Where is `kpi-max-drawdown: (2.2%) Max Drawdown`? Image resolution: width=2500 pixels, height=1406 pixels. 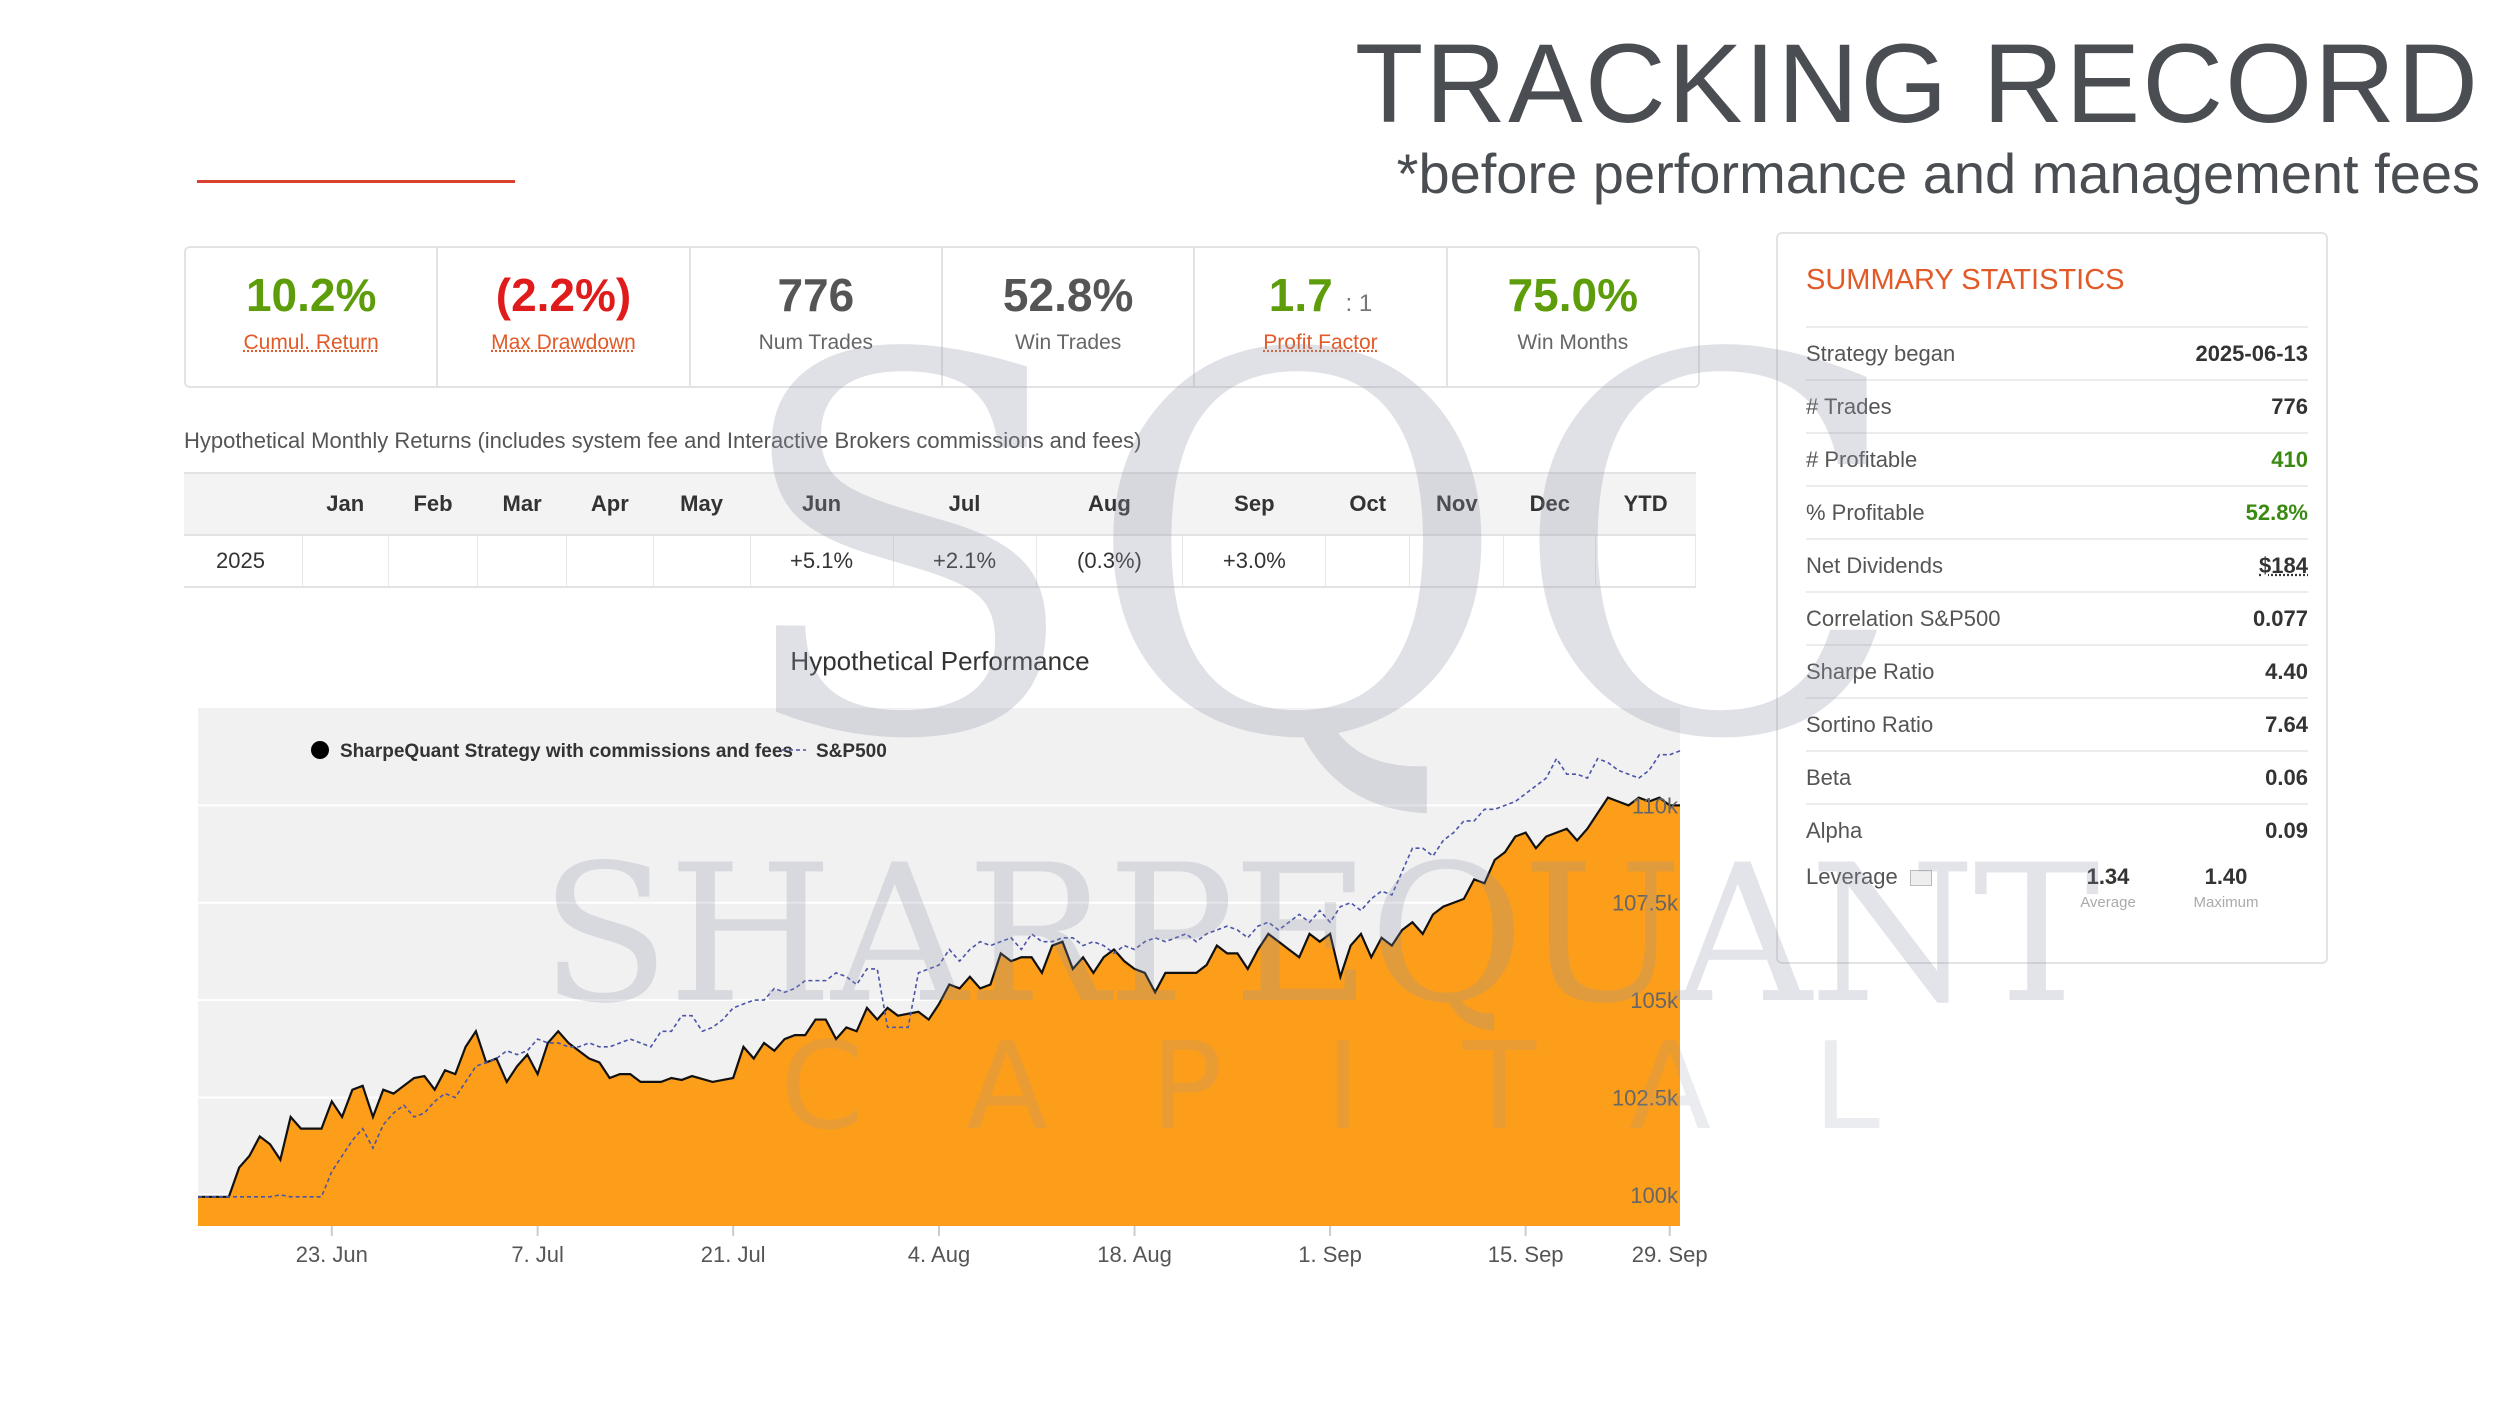 kpi-max-drawdown: (2.2%) Max Drawdown is located at coordinates (564, 317).